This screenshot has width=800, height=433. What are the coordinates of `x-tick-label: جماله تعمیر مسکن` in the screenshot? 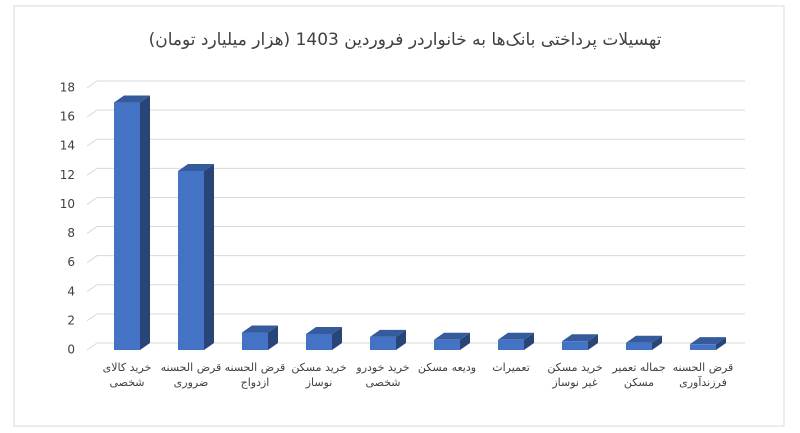 It's located at (639, 375).